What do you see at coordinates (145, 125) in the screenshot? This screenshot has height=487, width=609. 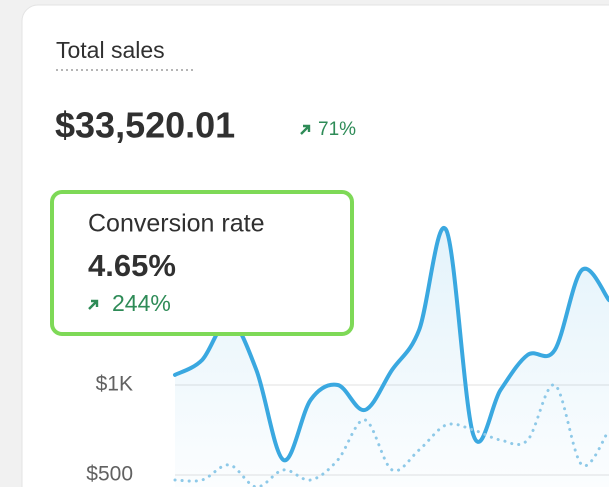 I see `total-sales: $33,520.01` at bounding box center [145, 125].